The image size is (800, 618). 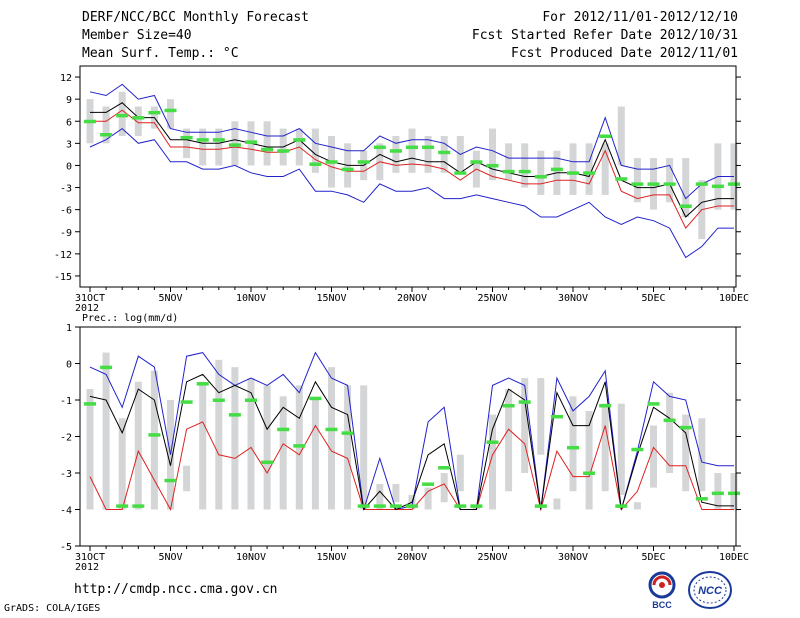 I want to click on panel-title: Prec.: log(mm/d), so click(x=130, y=318).